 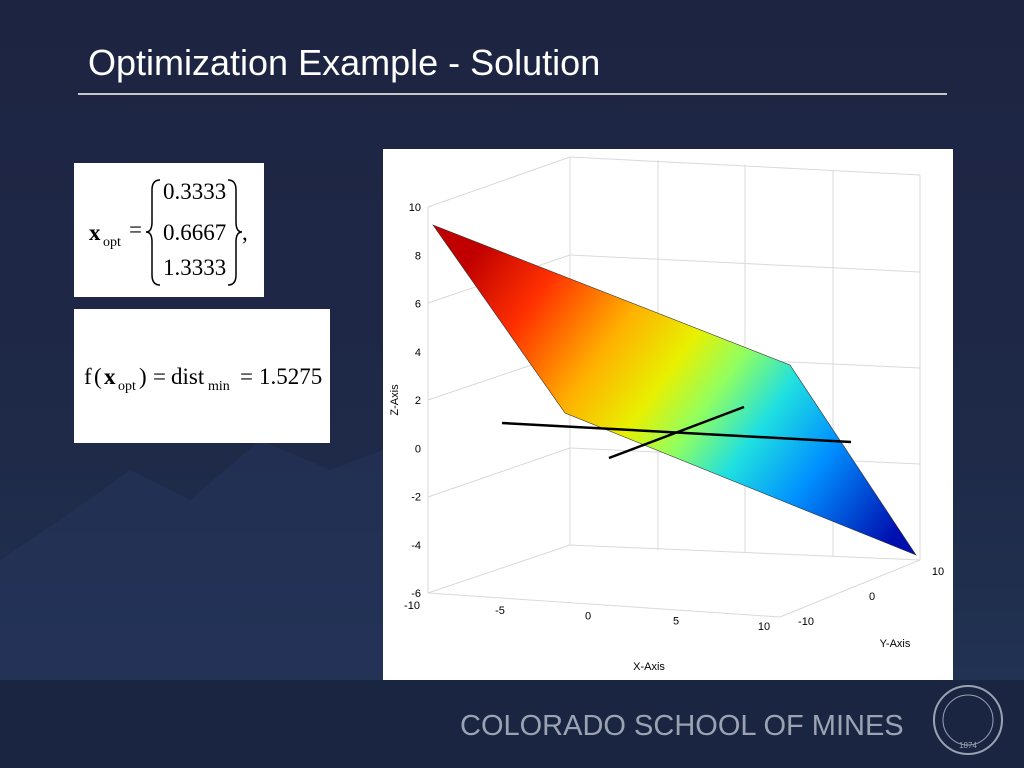 What do you see at coordinates (418, 256) in the screenshot?
I see `z-tick-label: 8` at bounding box center [418, 256].